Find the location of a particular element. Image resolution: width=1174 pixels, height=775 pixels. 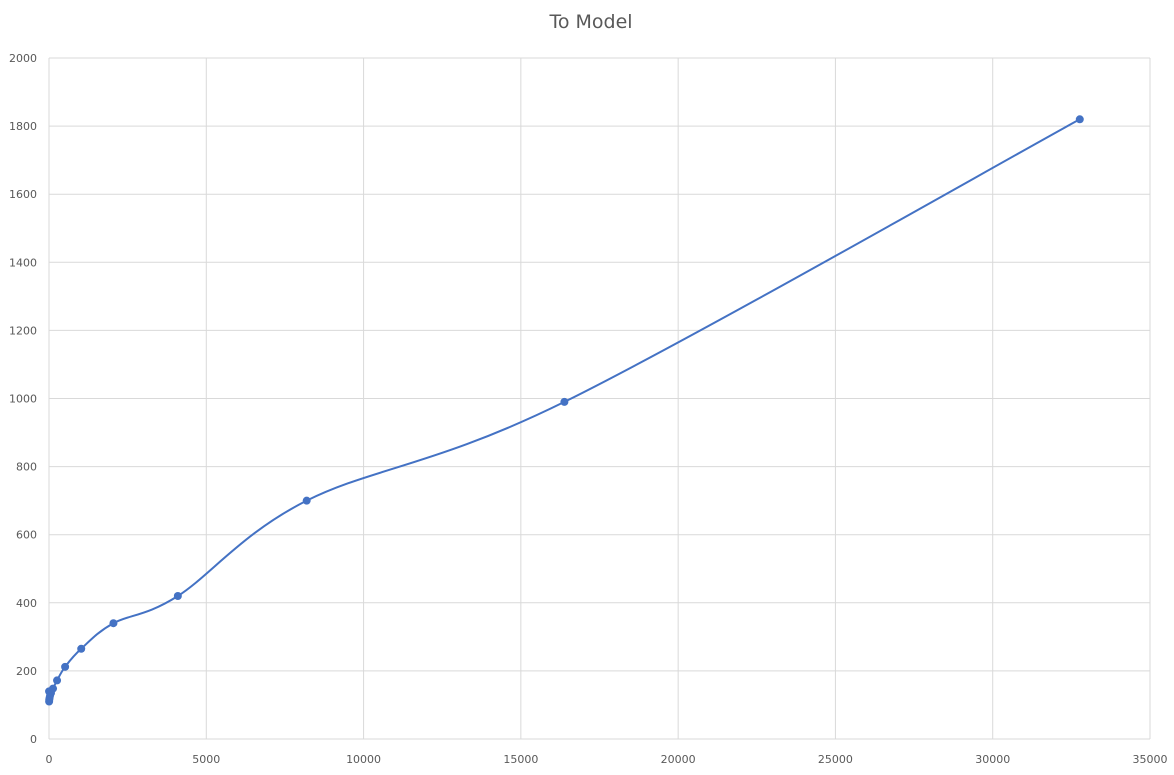

y-tick-label: 0 is located at coordinates (33, 739).